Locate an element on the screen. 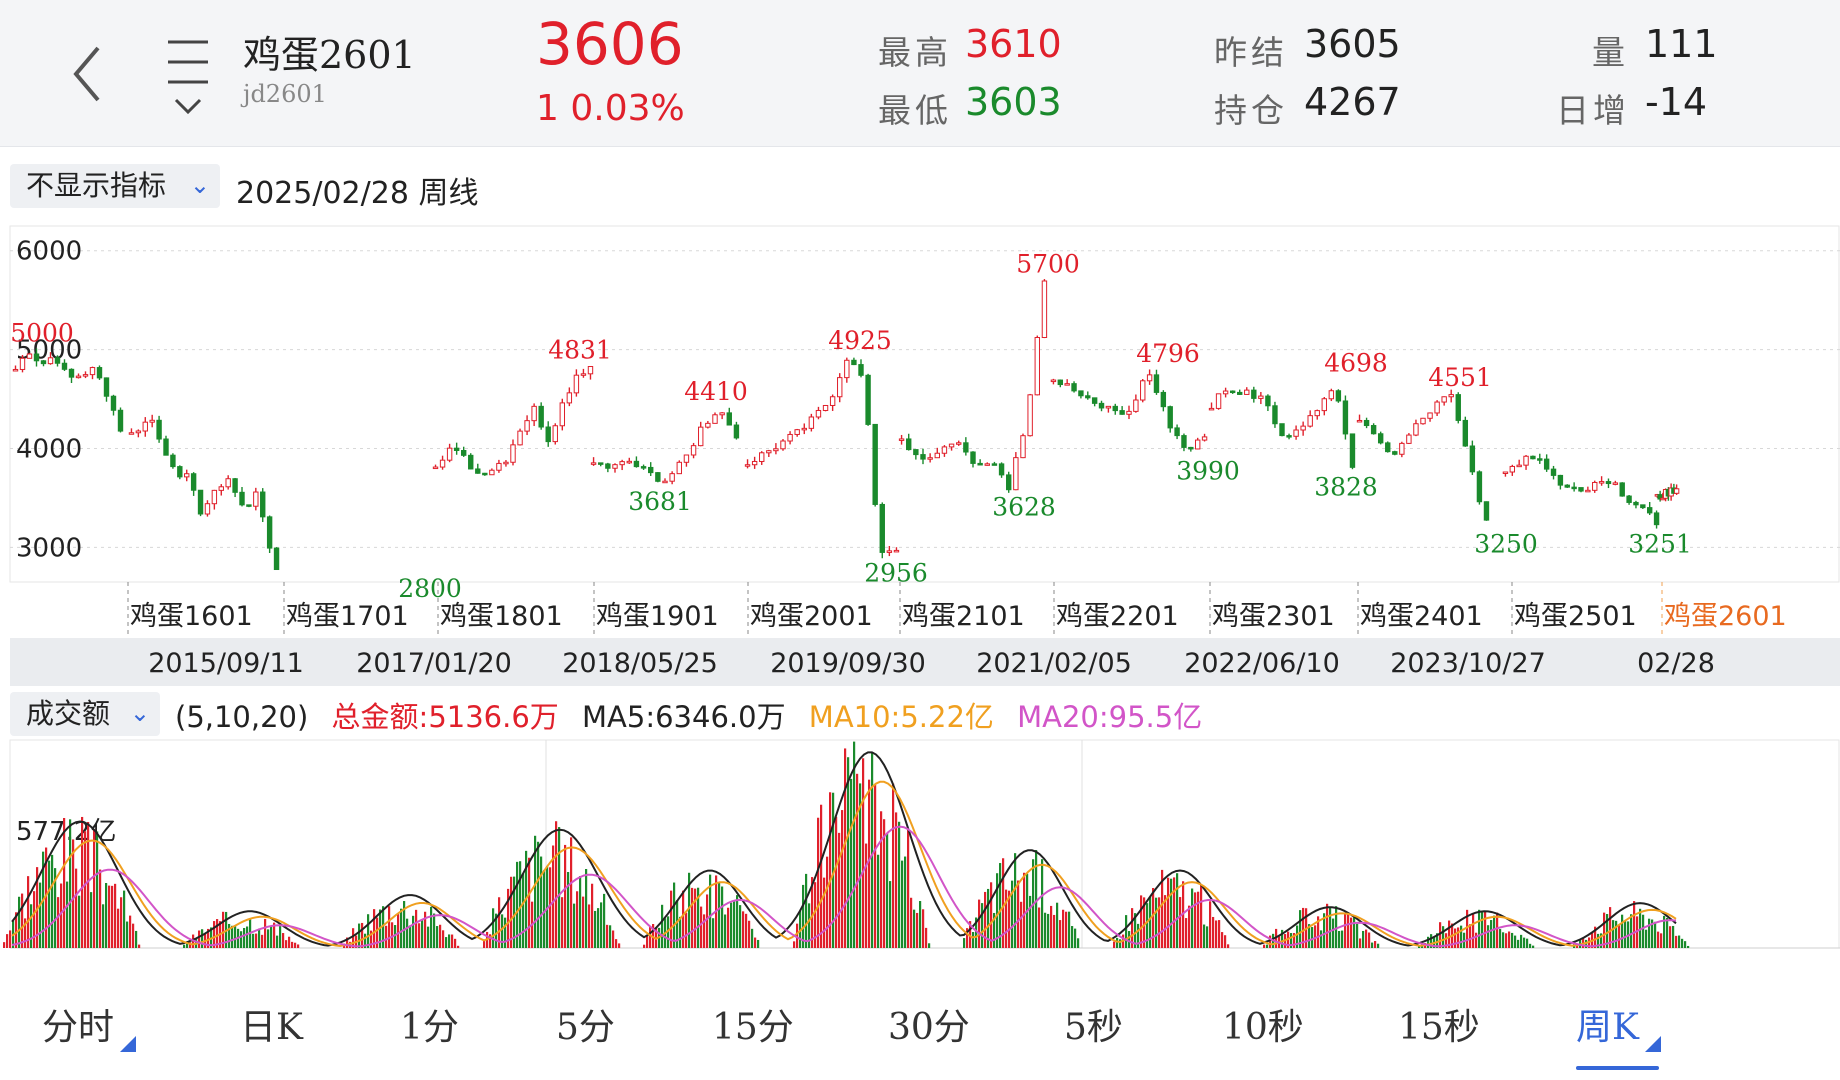 The image size is (1840, 1080). tab-4: 15分 is located at coordinates (753, 1024).